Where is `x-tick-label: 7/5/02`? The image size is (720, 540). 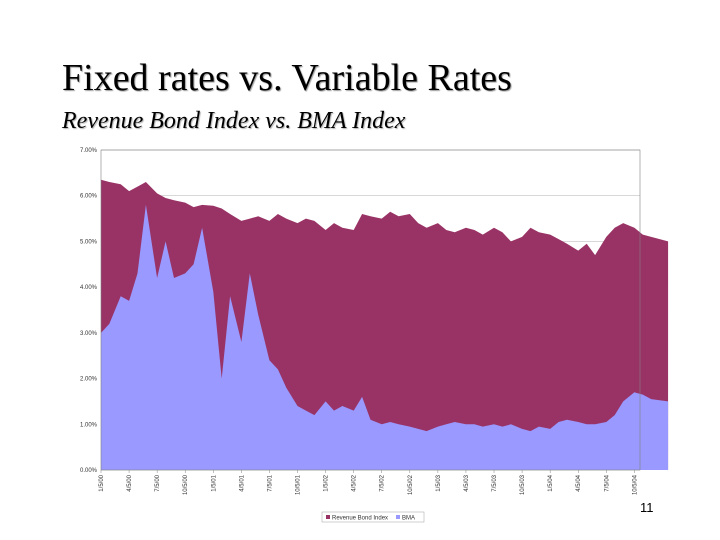 x-tick-label: 7/5/02 is located at coordinates (383, 482).